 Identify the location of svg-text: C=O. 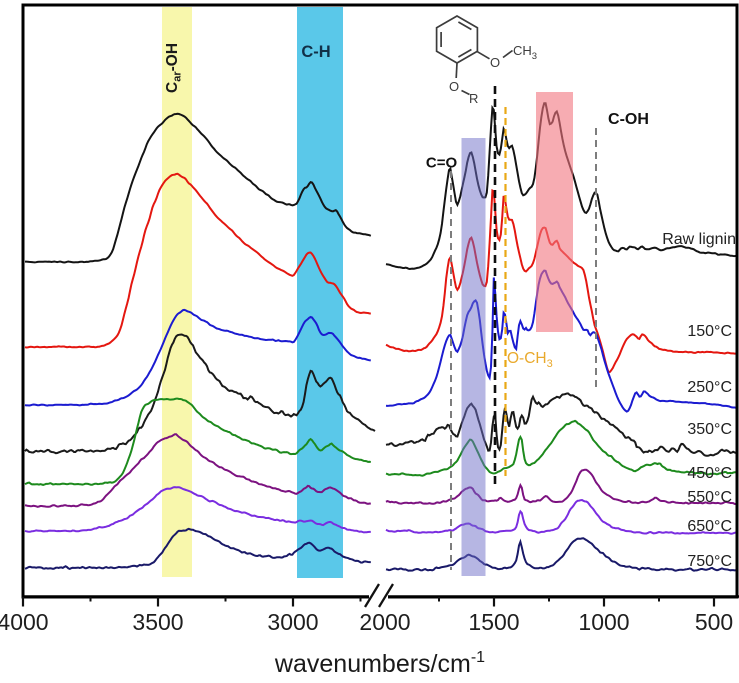
(442, 163).